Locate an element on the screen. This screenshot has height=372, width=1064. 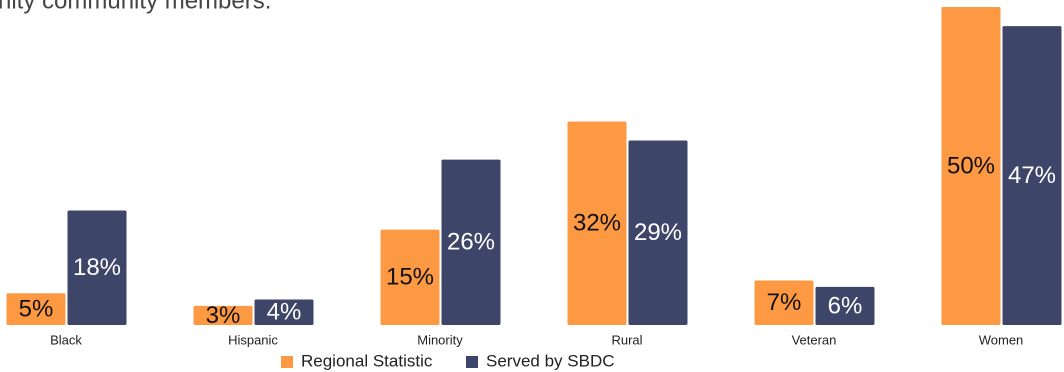
x-tick-label: Women is located at coordinates (1001, 339).